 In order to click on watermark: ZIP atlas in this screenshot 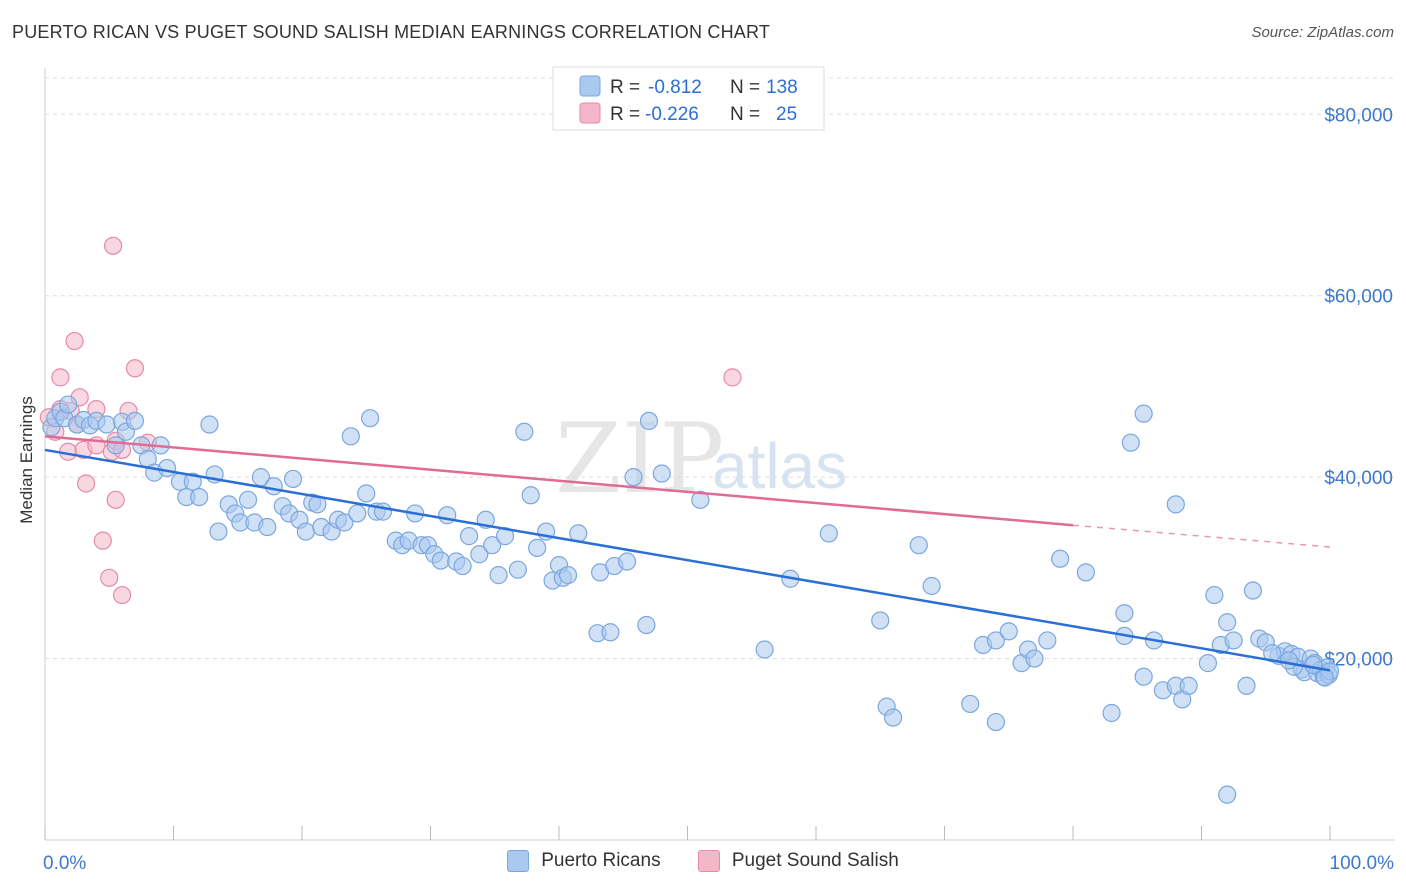, I will do `click(701, 459)`.